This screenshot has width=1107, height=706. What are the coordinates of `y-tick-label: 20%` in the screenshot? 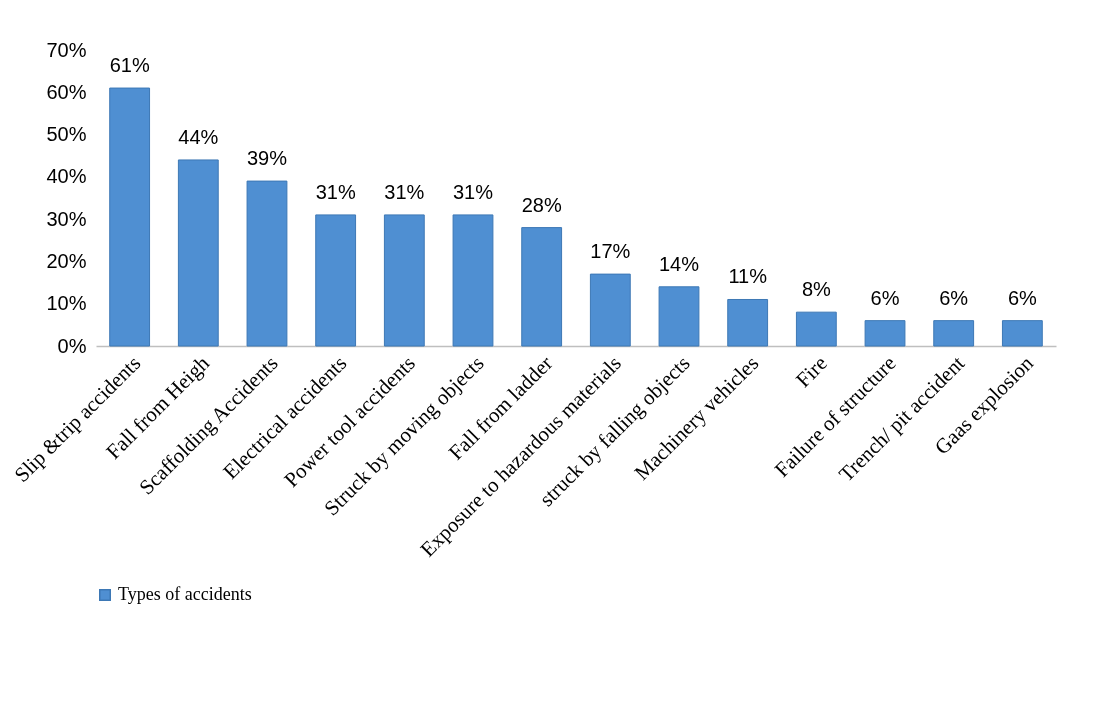 It's located at (66, 260).